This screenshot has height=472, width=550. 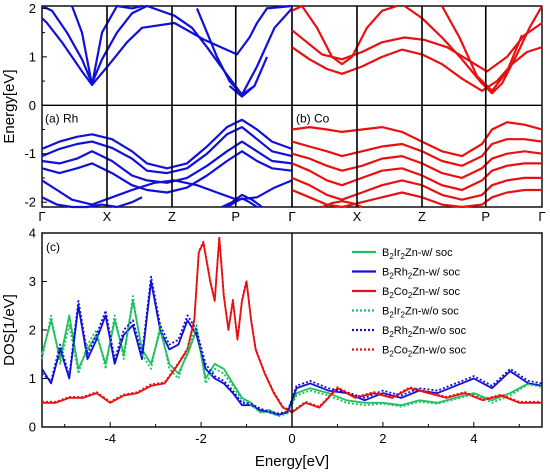 I want to click on legend-label-4: B2Rh2Zn-w/o soc, so click(x=424, y=332).